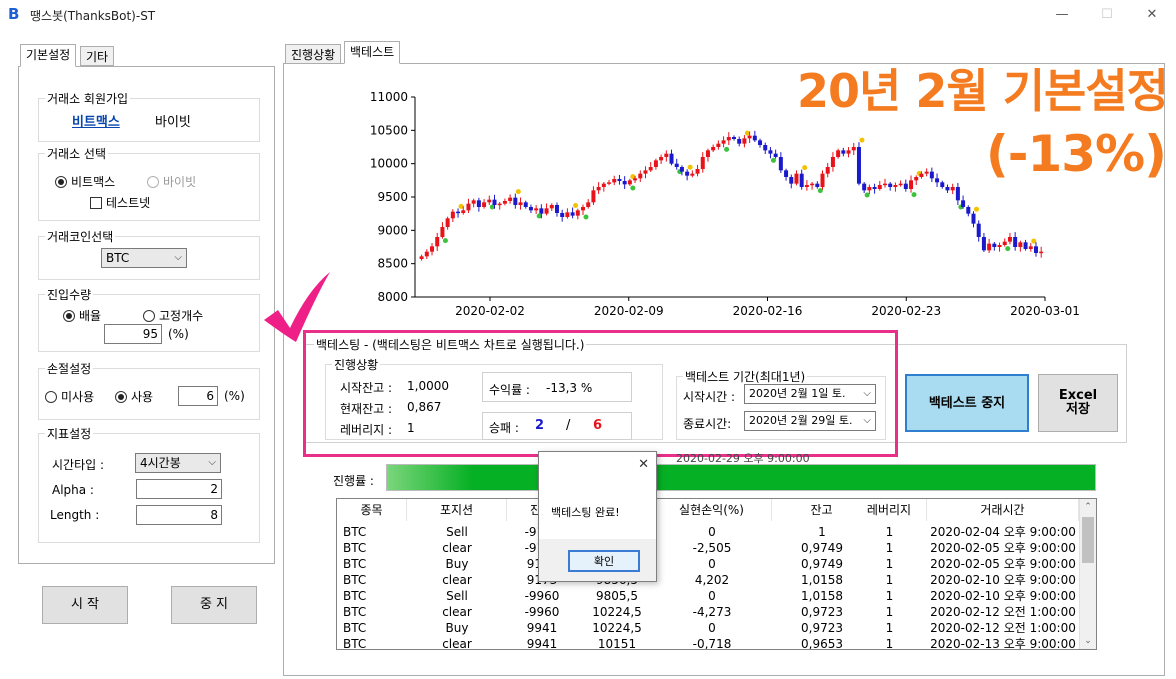 The width and height of the screenshot is (1176, 679). I want to click on stop-loss-input: 6, so click(198, 396).